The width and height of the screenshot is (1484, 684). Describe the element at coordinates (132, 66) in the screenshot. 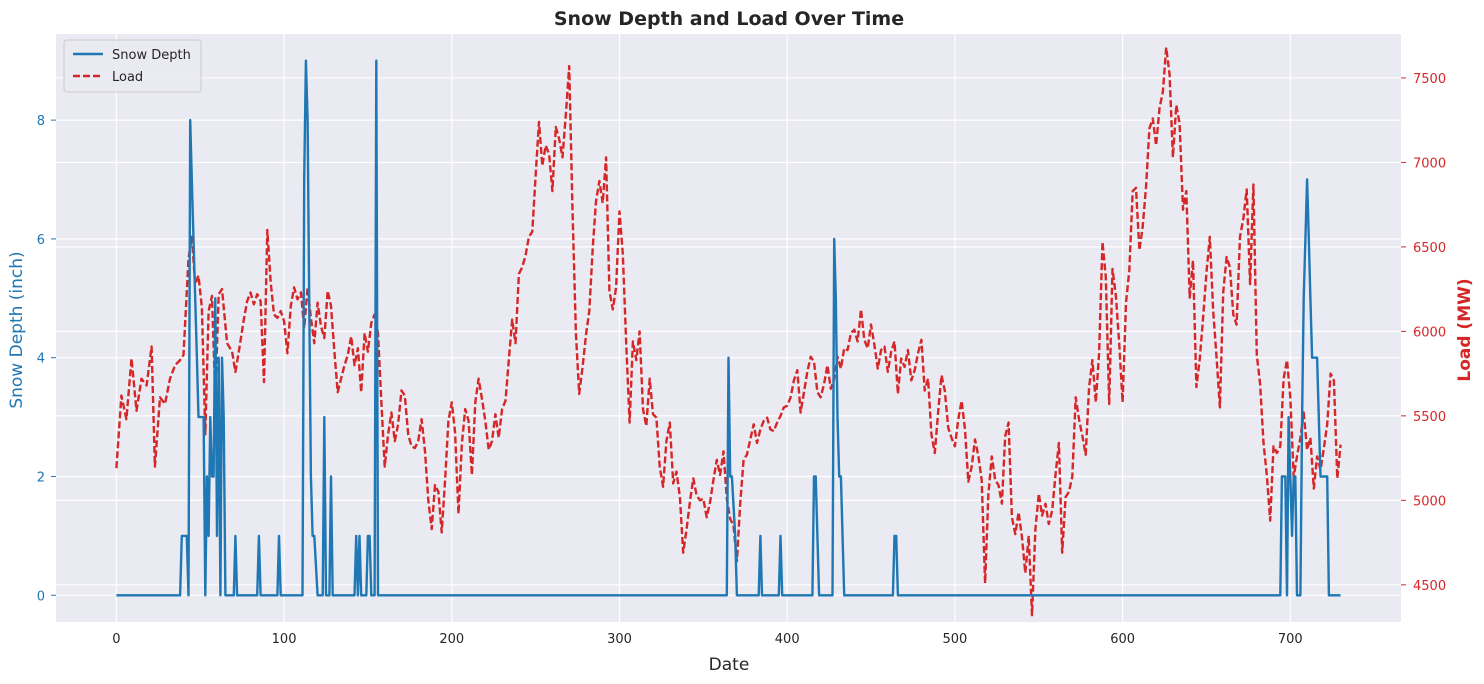

I see `legend: Snow Depth Load` at that location.